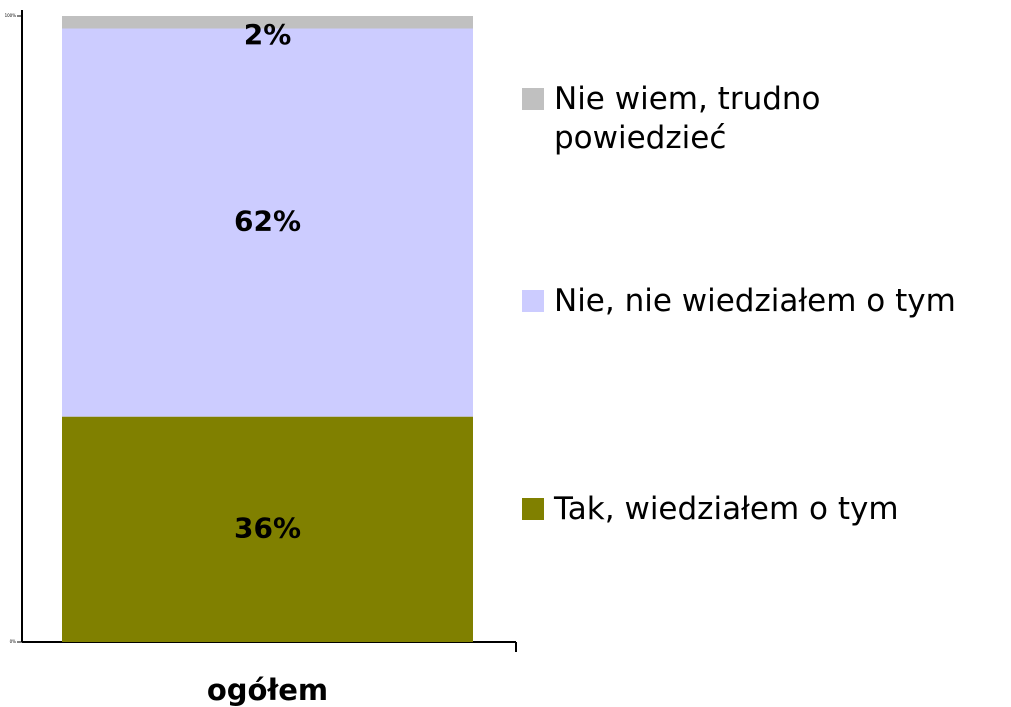 The width and height of the screenshot is (1011, 707). I want to click on legend-item: Nie wiem, trudno powiedzieć, so click(688, 119).